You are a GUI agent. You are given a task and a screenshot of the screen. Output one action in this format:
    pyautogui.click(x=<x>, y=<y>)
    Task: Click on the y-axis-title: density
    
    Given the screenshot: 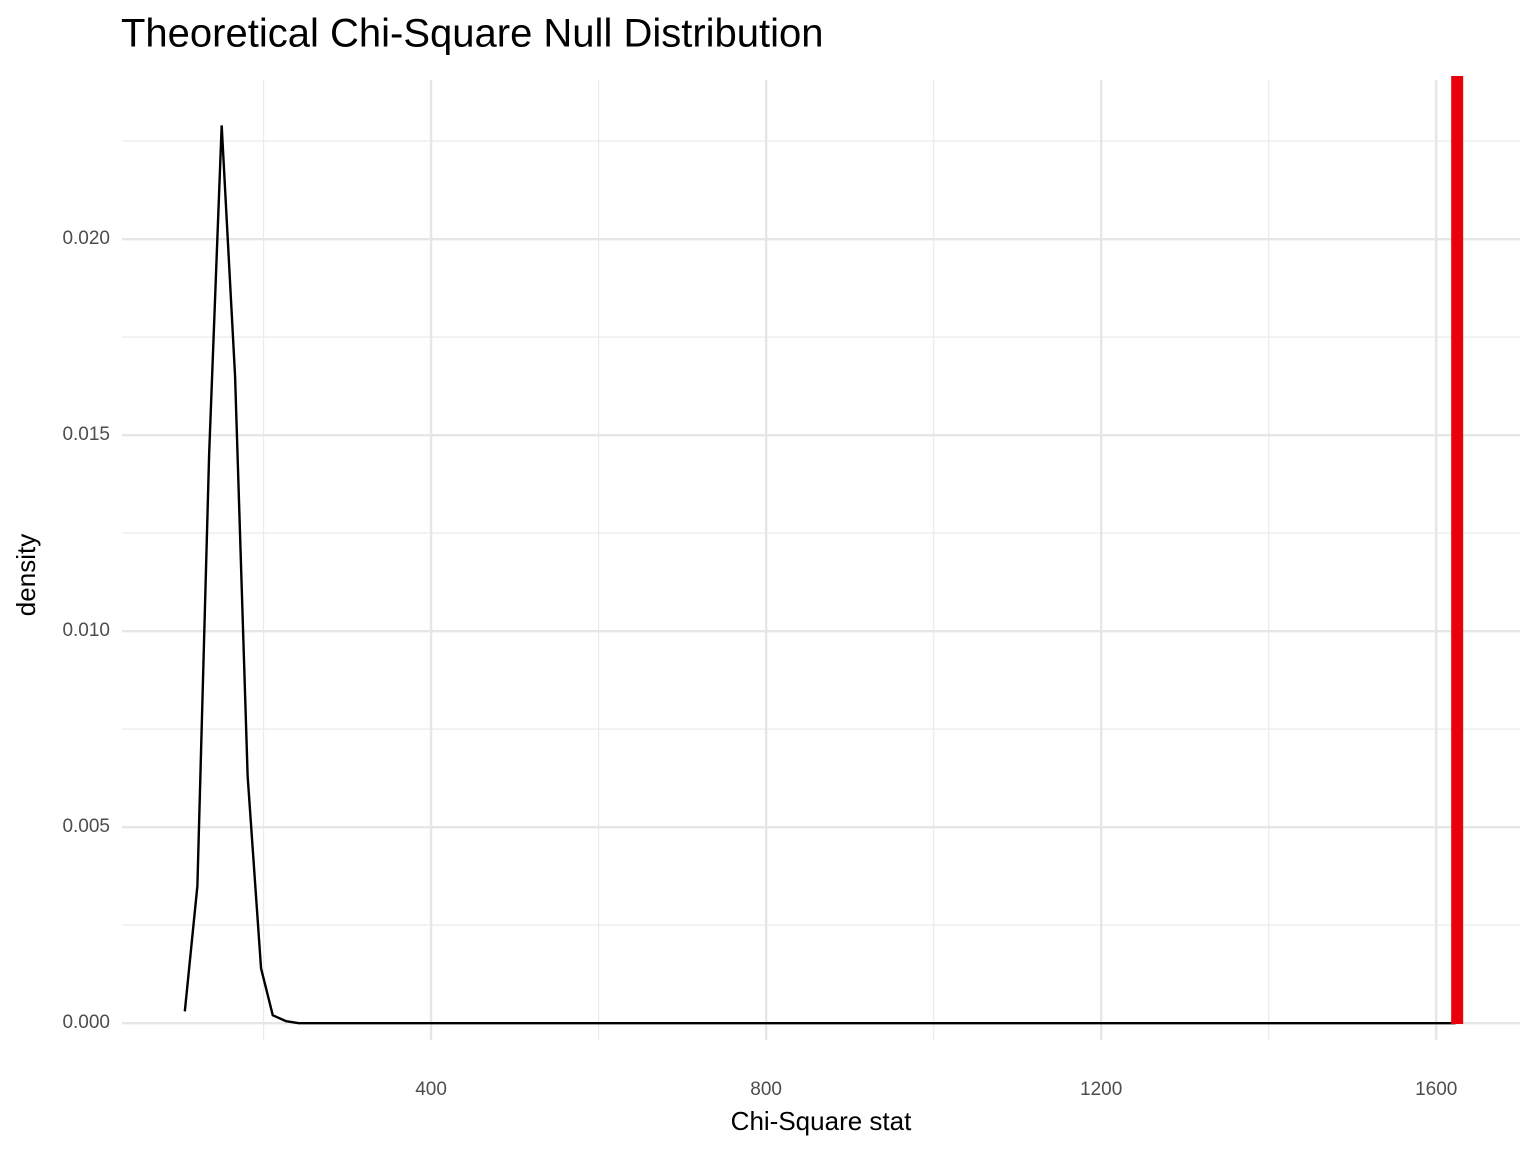 What is the action you would take?
    pyautogui.click(x=26, y=575)
    